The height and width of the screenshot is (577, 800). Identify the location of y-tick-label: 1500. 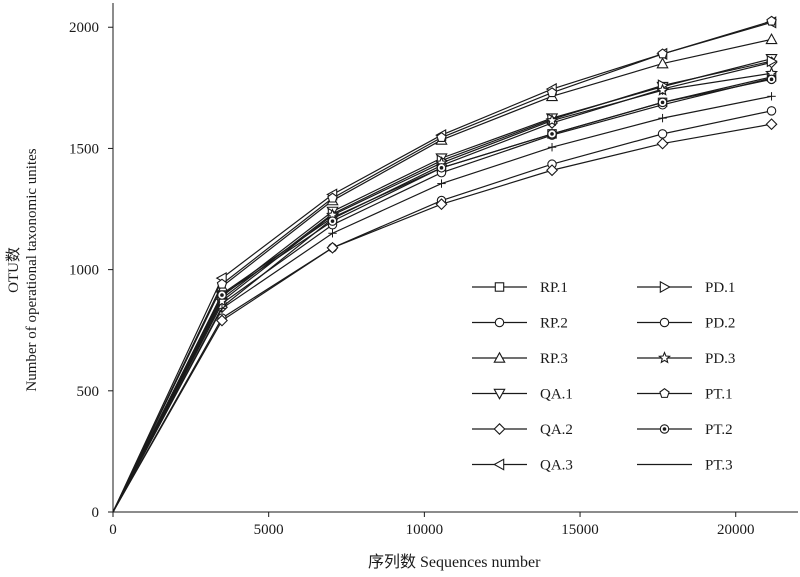
(84, 149).